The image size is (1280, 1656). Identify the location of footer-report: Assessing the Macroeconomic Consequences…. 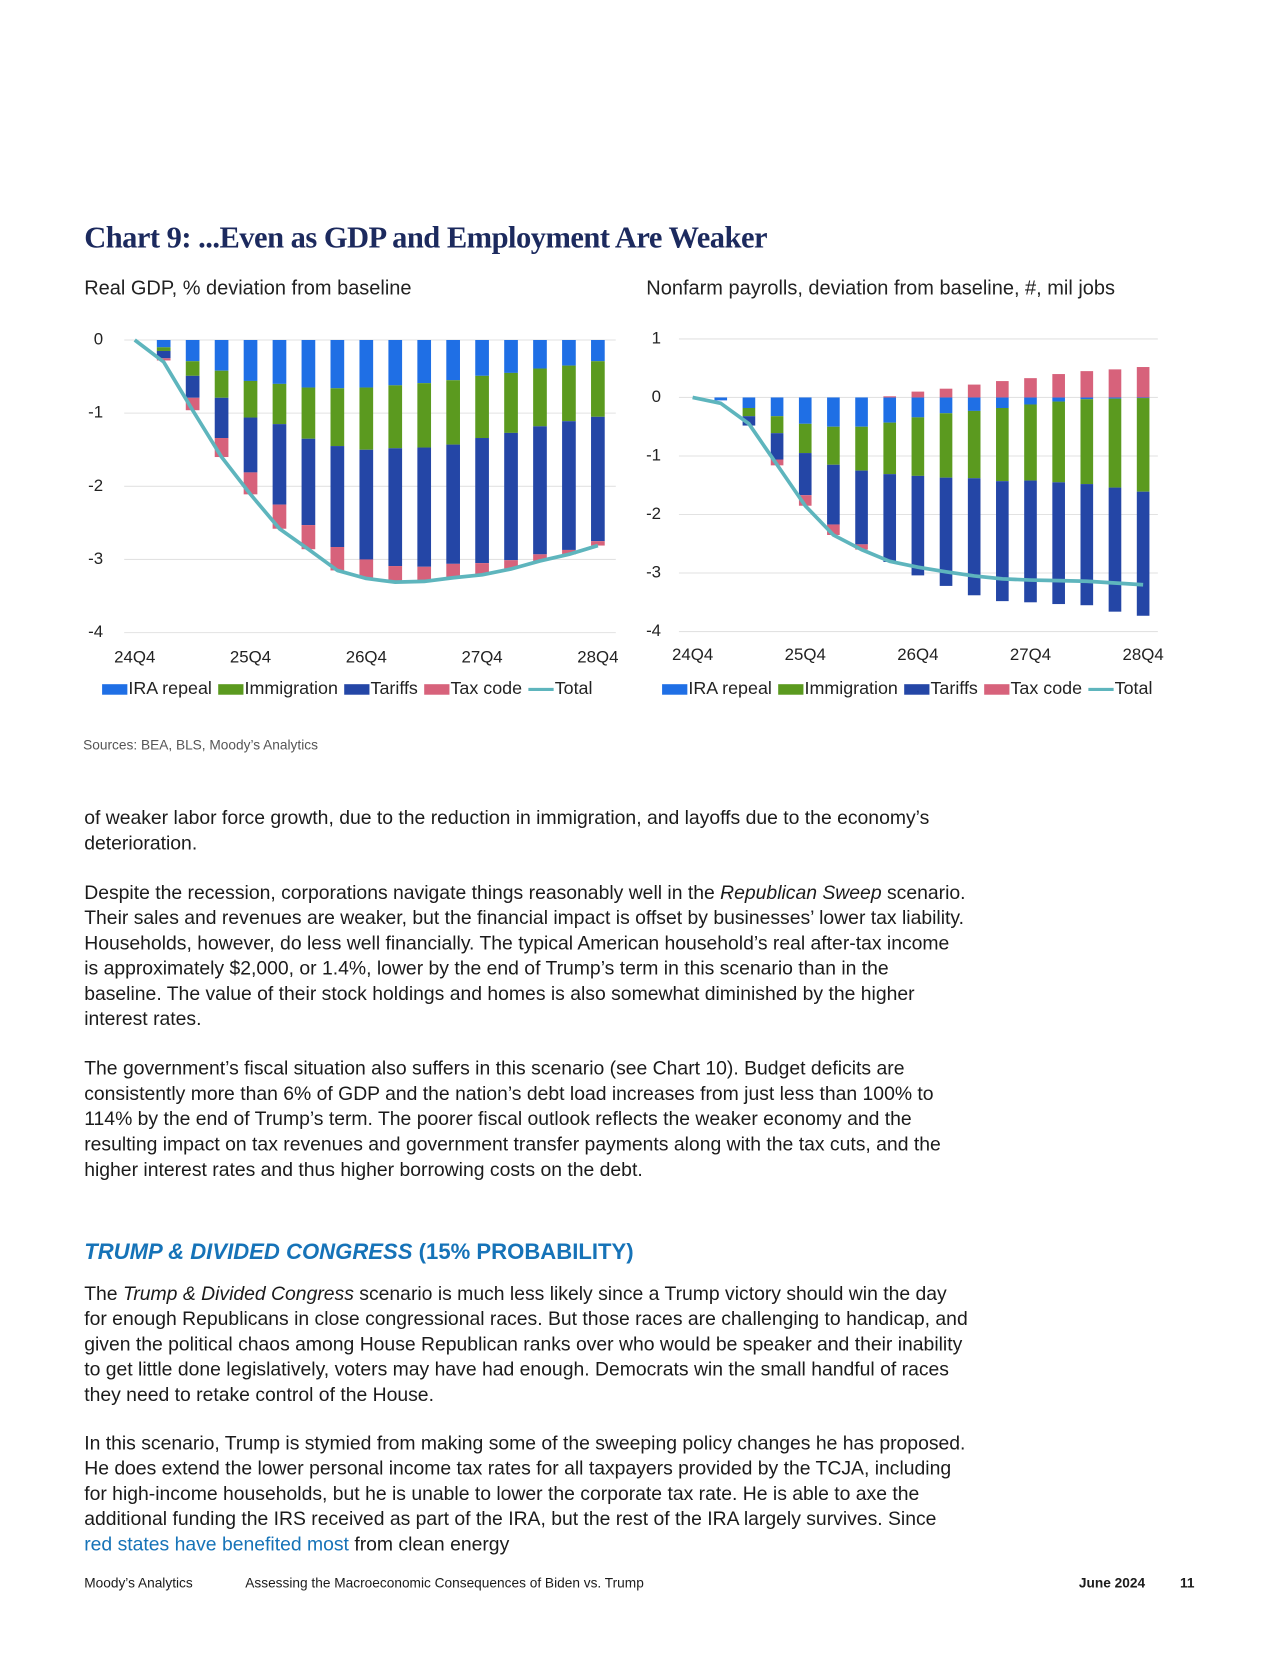
(444, 1582).